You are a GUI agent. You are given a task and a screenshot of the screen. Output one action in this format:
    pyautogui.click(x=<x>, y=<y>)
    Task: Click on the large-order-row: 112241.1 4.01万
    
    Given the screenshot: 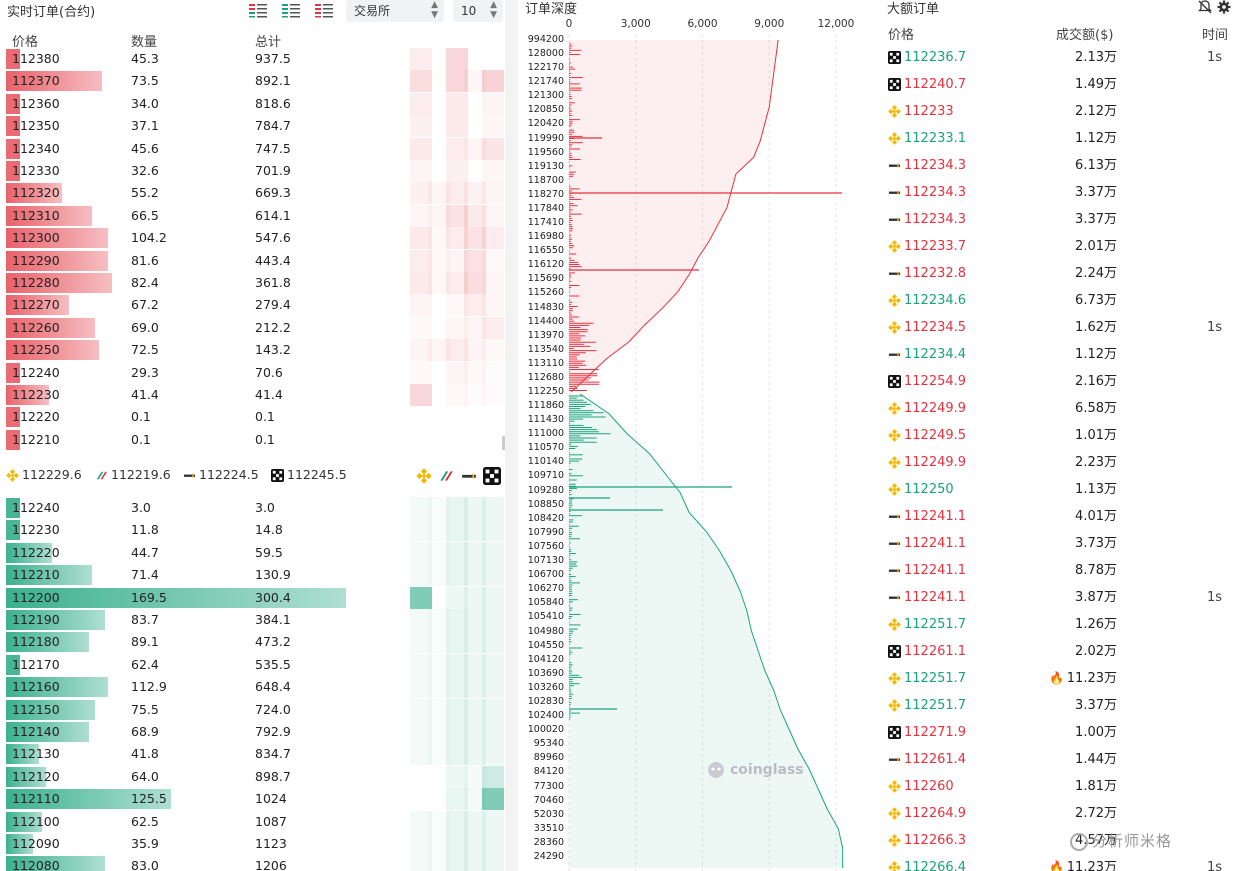 What is the action you would take?
    pyautogui.click(x=1067, y=516)
    